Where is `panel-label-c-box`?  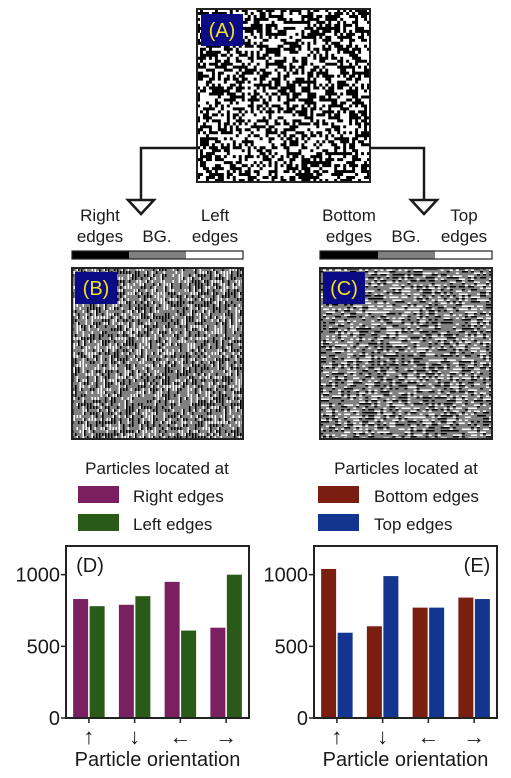 panel-label-c-box is located at coordinates (344, 288).